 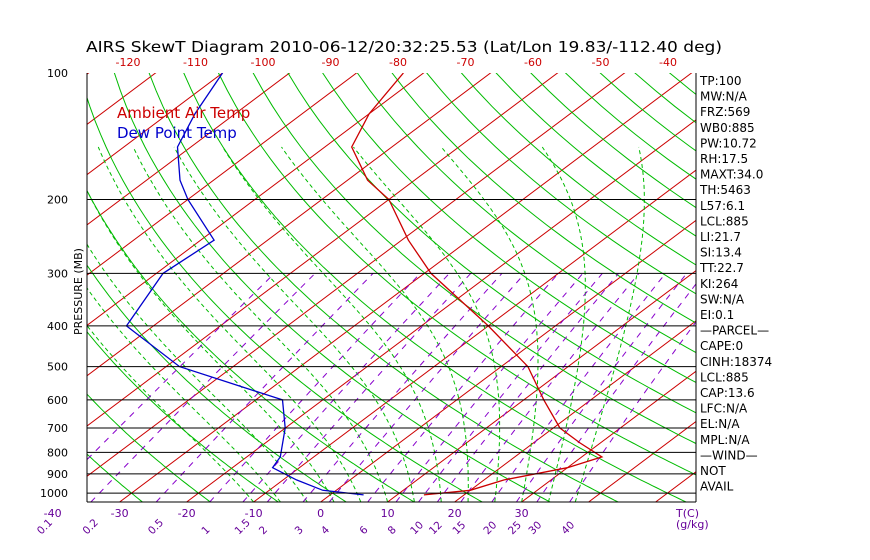 I want to click on bottom-temp-tick: -20, so click(x=187, y=513).